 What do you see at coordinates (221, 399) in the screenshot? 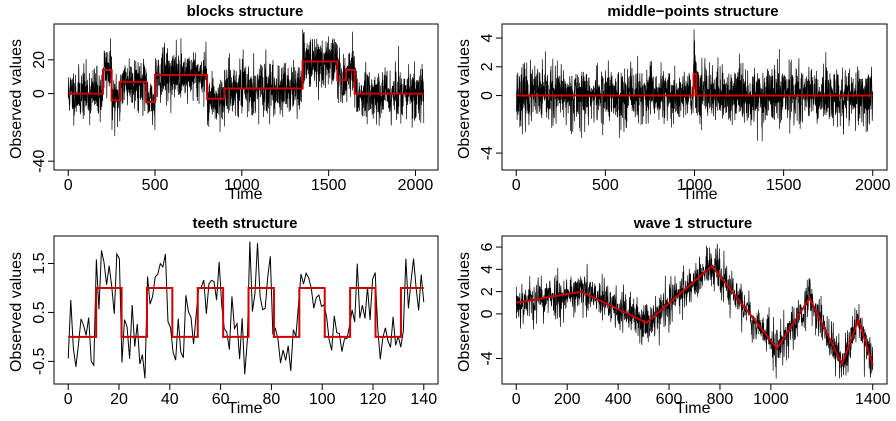
I see `x-tick-label: 60` at bounding box center [221, 399].